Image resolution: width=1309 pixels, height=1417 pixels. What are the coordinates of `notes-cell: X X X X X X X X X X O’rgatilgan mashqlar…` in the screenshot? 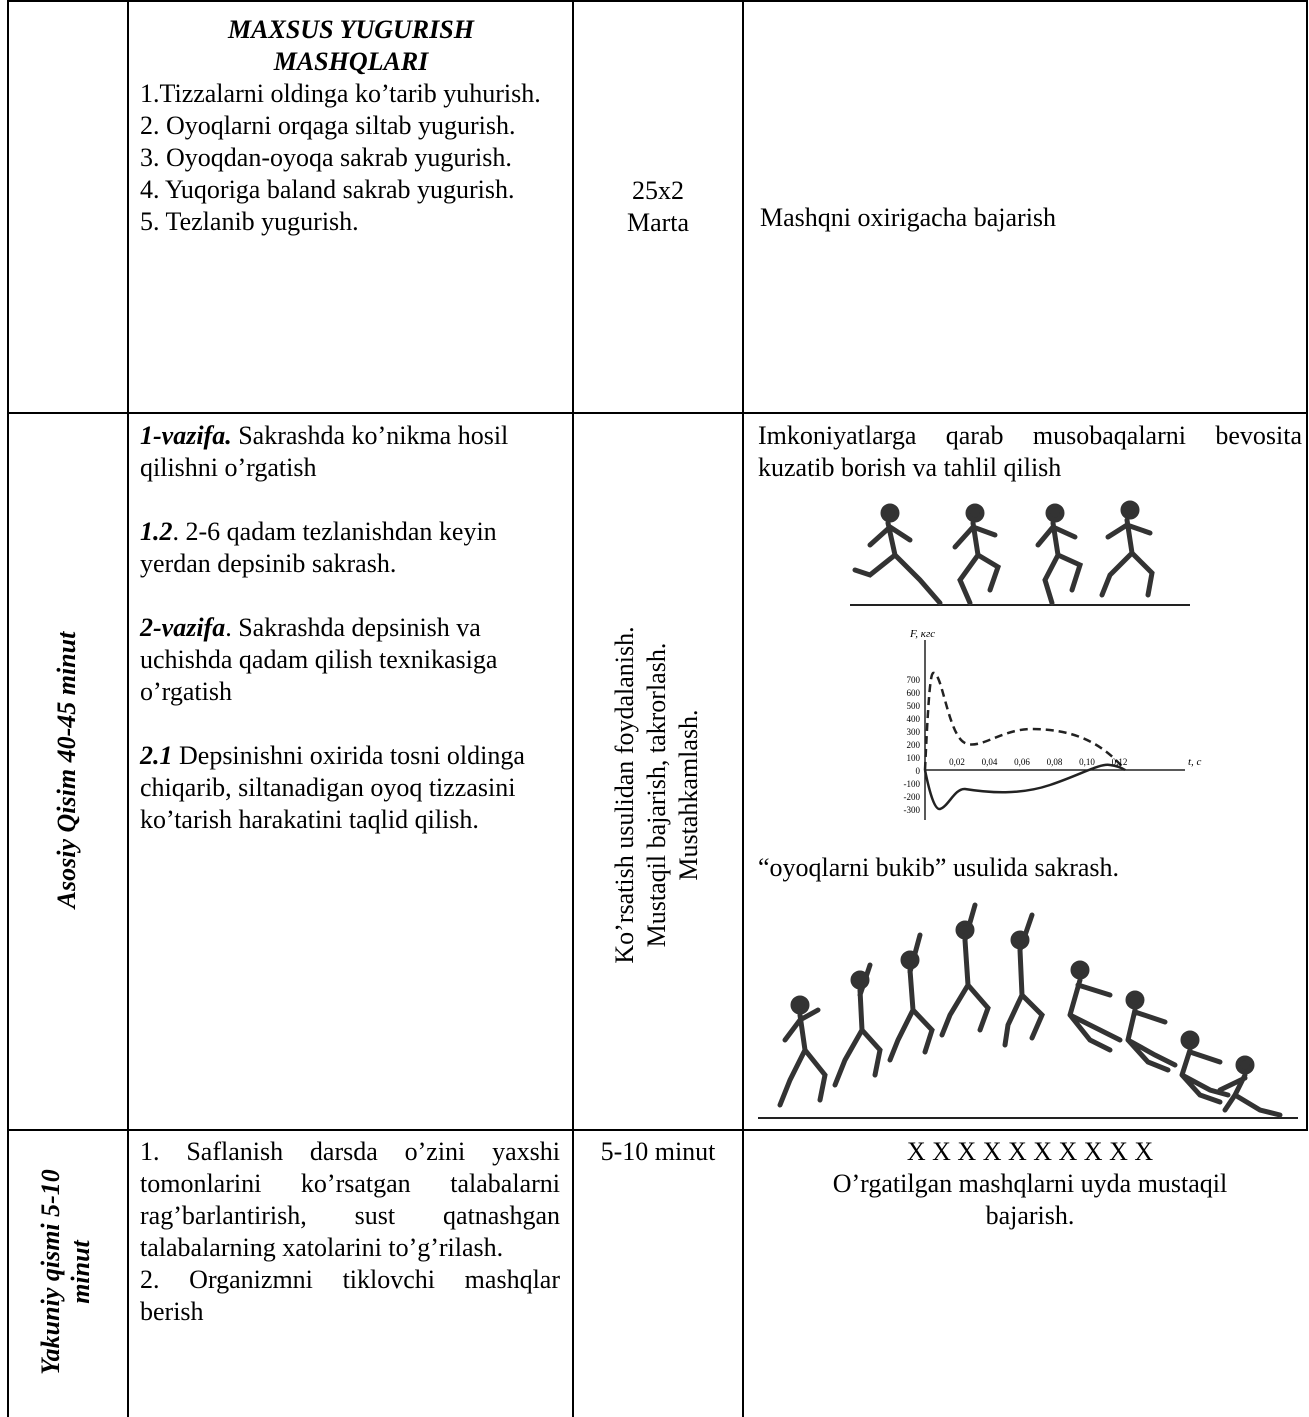 It's located at (1030, 1184).